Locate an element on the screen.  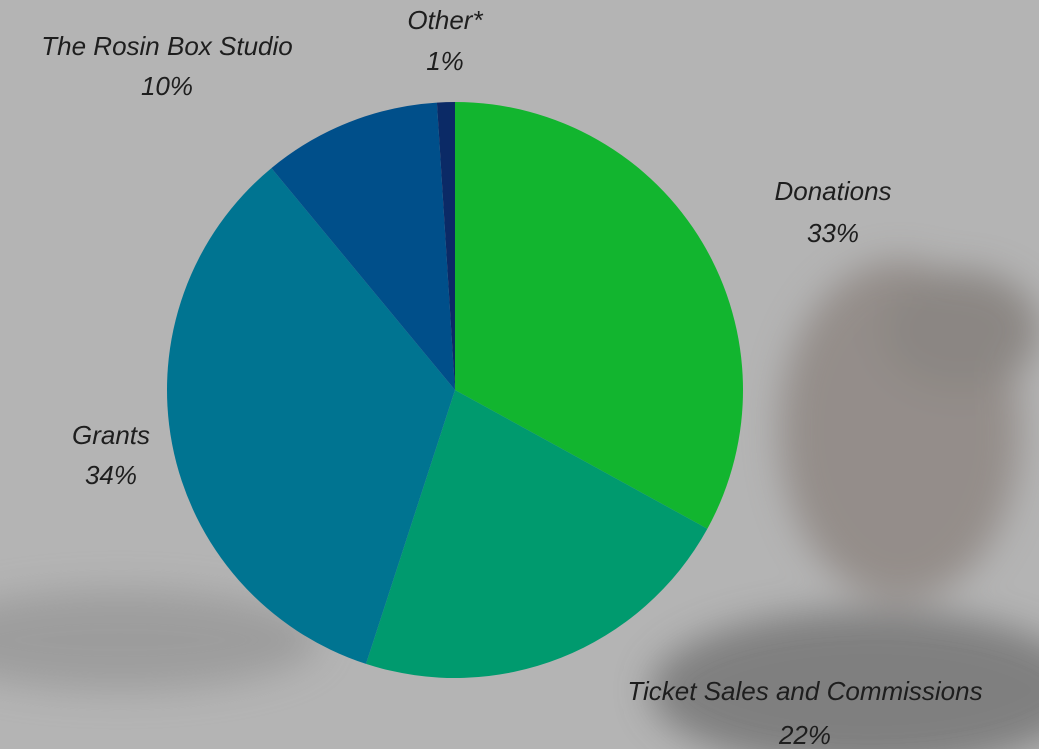
slice-label: Grants is located at coordinates (111, 435).